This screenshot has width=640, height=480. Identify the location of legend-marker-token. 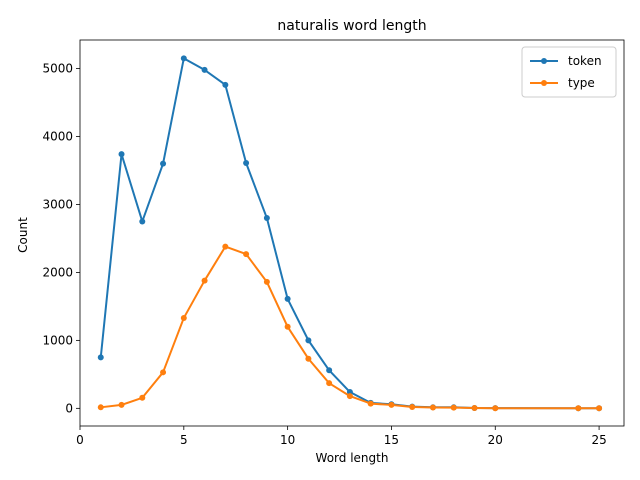
(544, 61).